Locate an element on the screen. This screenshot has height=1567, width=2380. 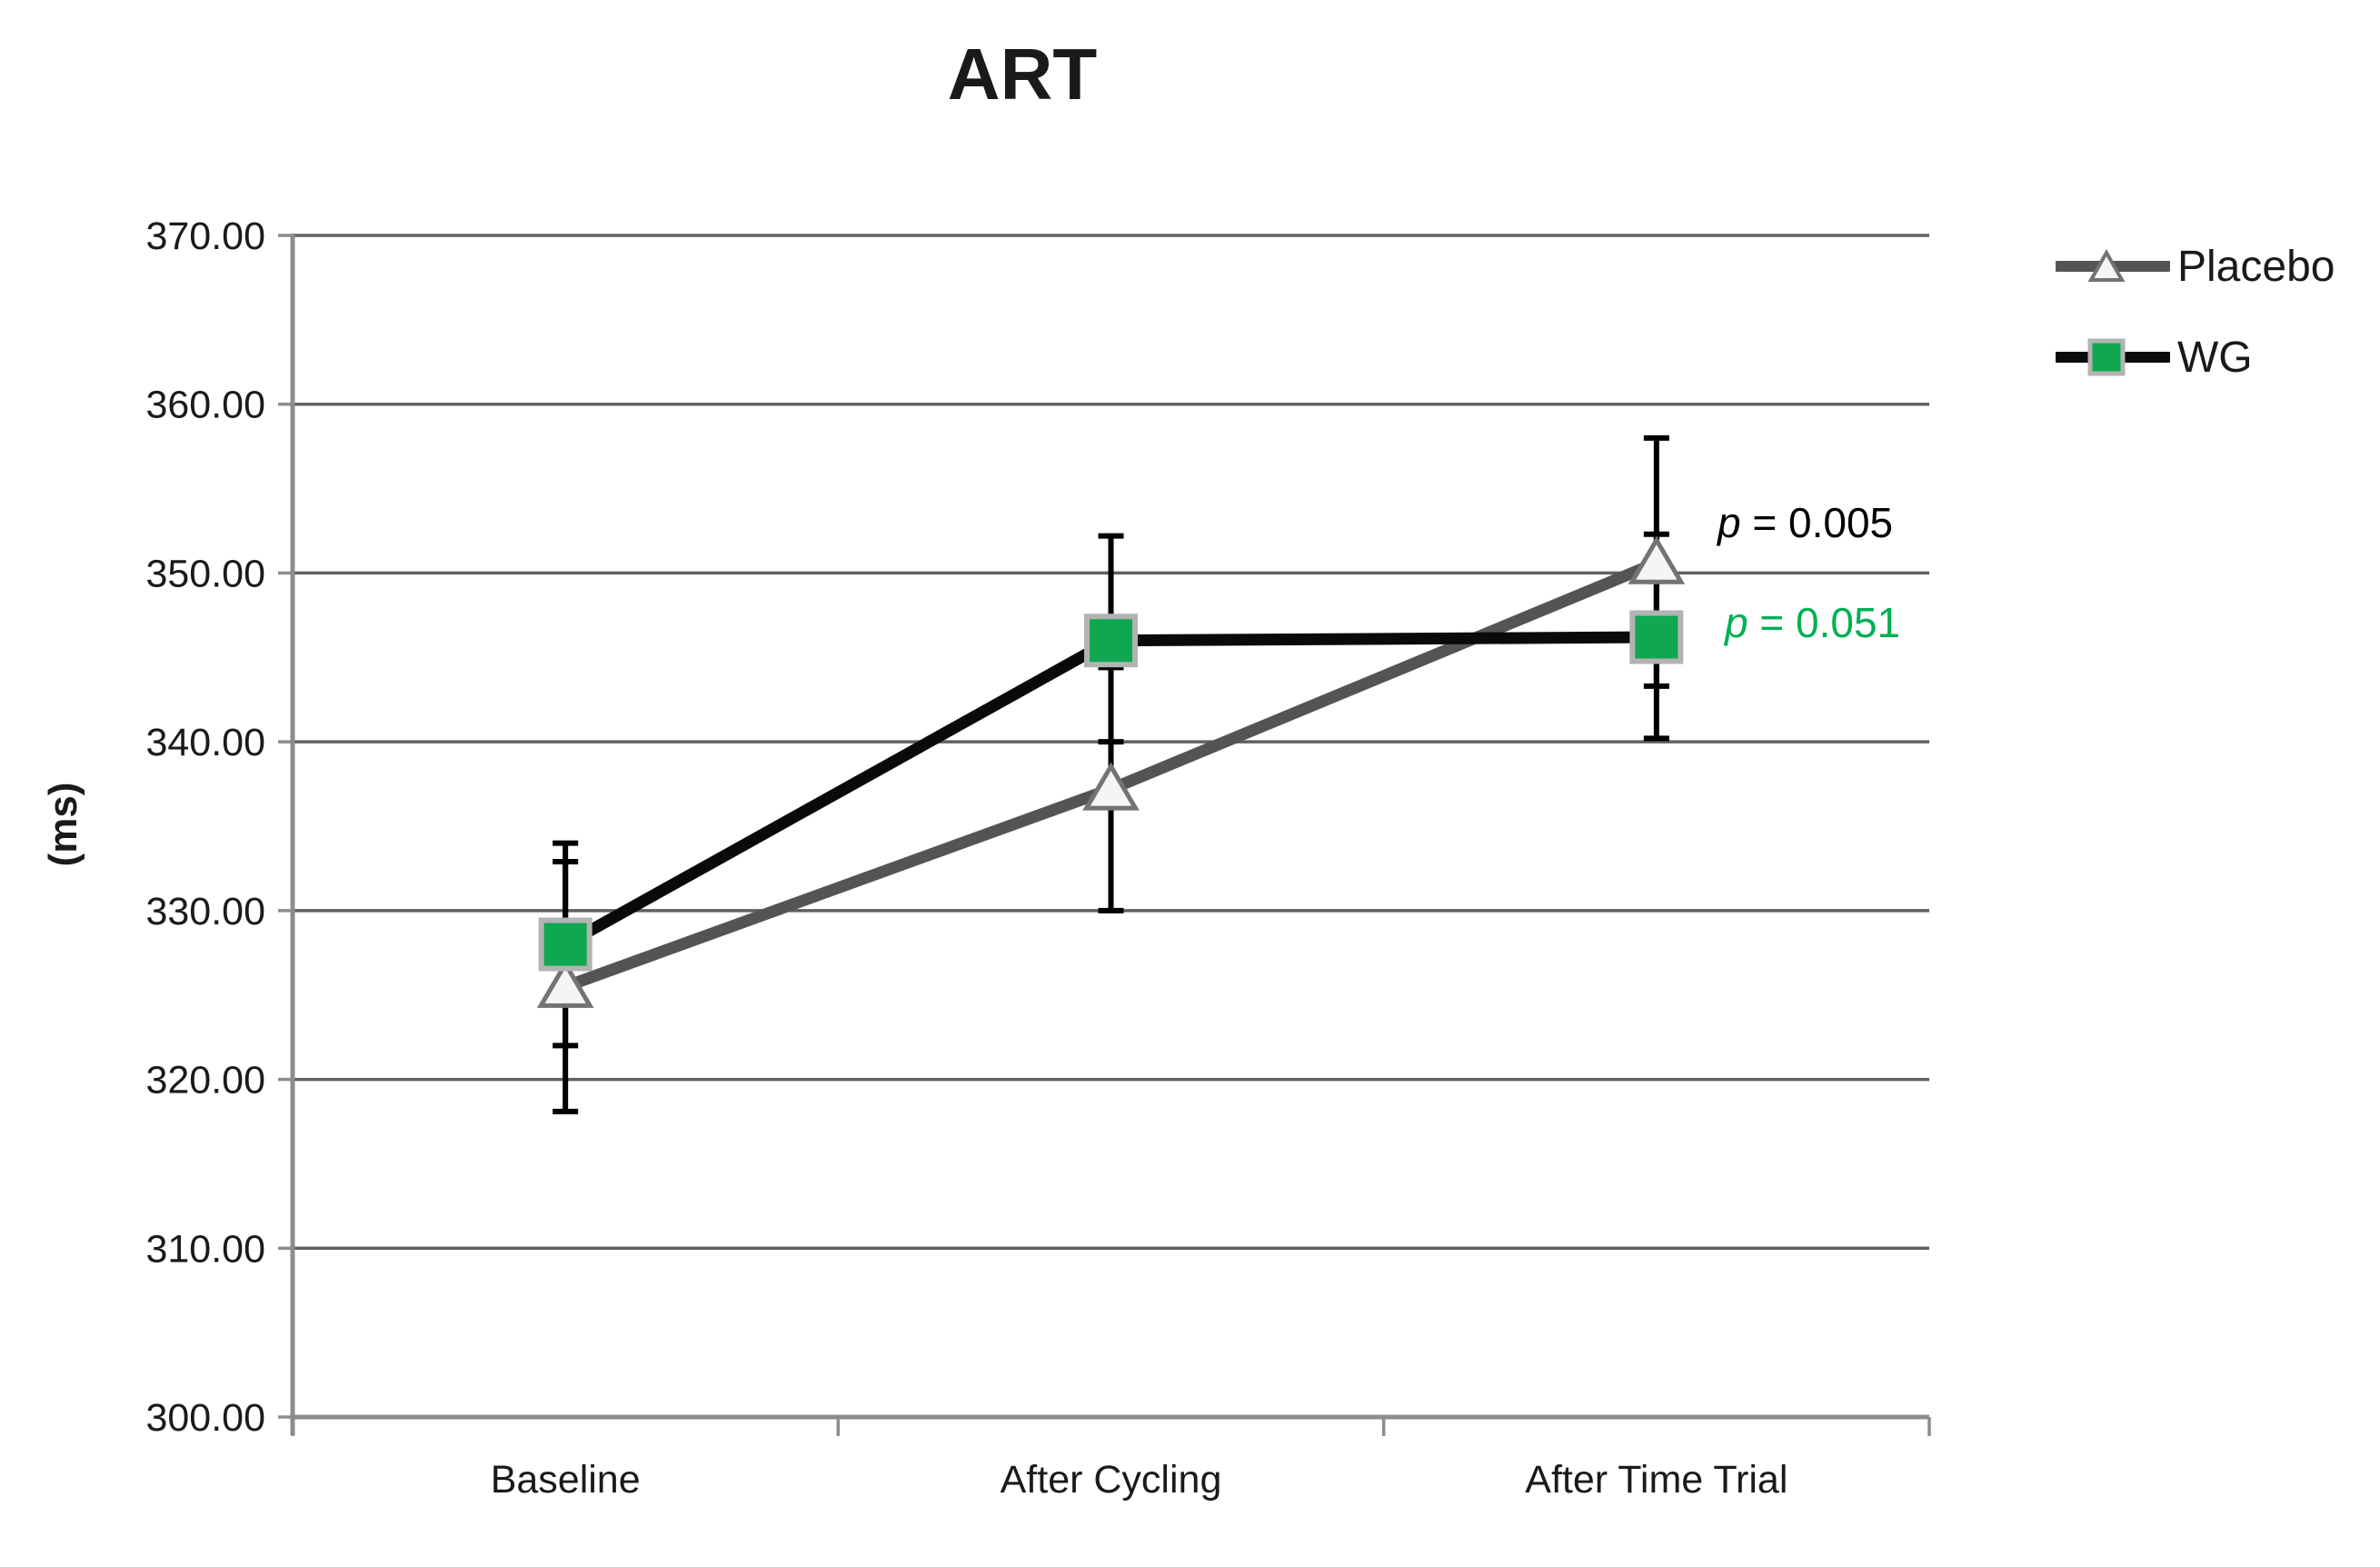
y-tick-label: 360.00 is located at coordinates (205, 406).